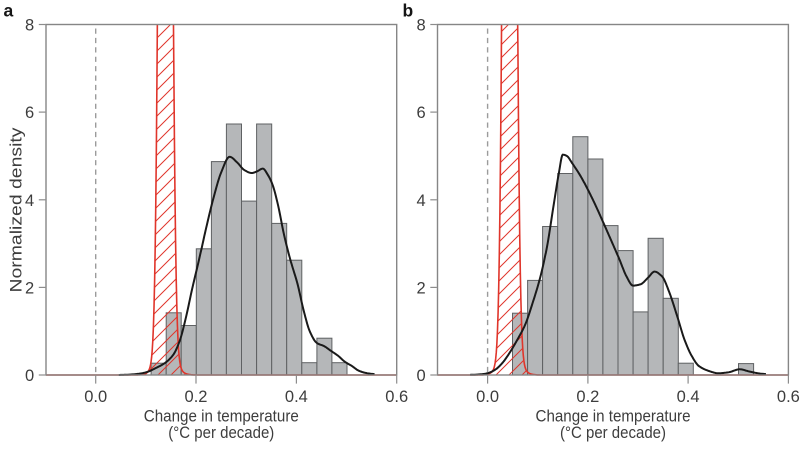  Describe the element at coordinates (9, 11) in the screenshot. I see `svg-text: a` at that location.